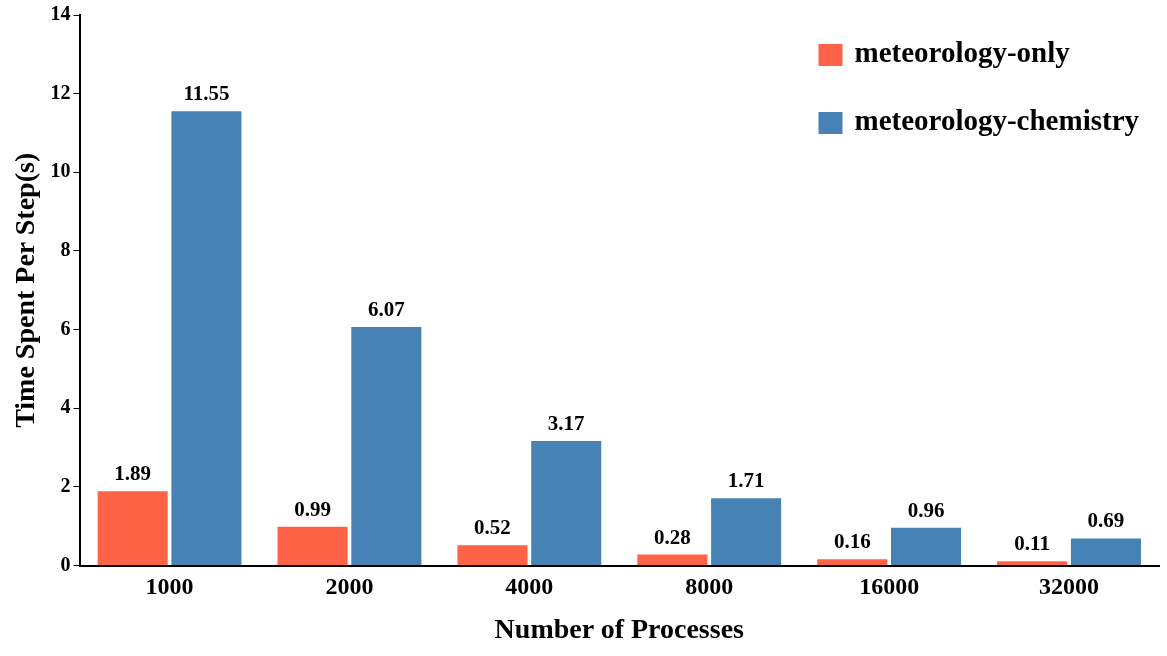  What do you see at coordinates (60, 170) in the screenshot?
I see `y-tick-label: 10` at bounding box center [60, 170].